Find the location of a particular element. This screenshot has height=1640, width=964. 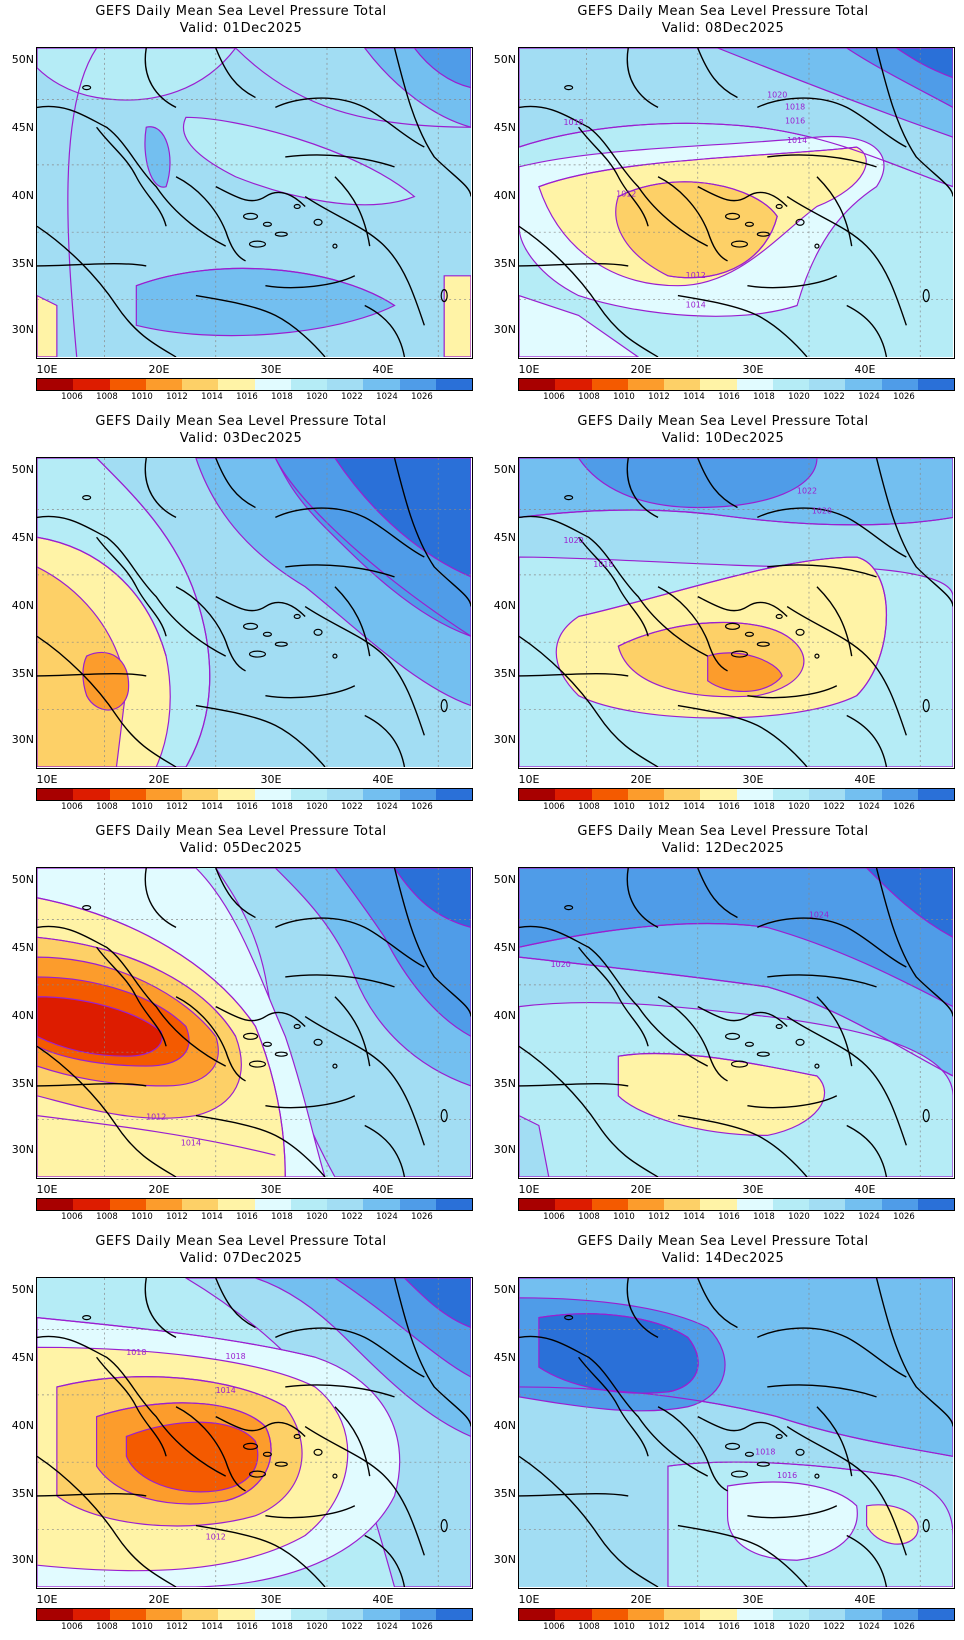

colorbar is located at coordinates (736, 1204).